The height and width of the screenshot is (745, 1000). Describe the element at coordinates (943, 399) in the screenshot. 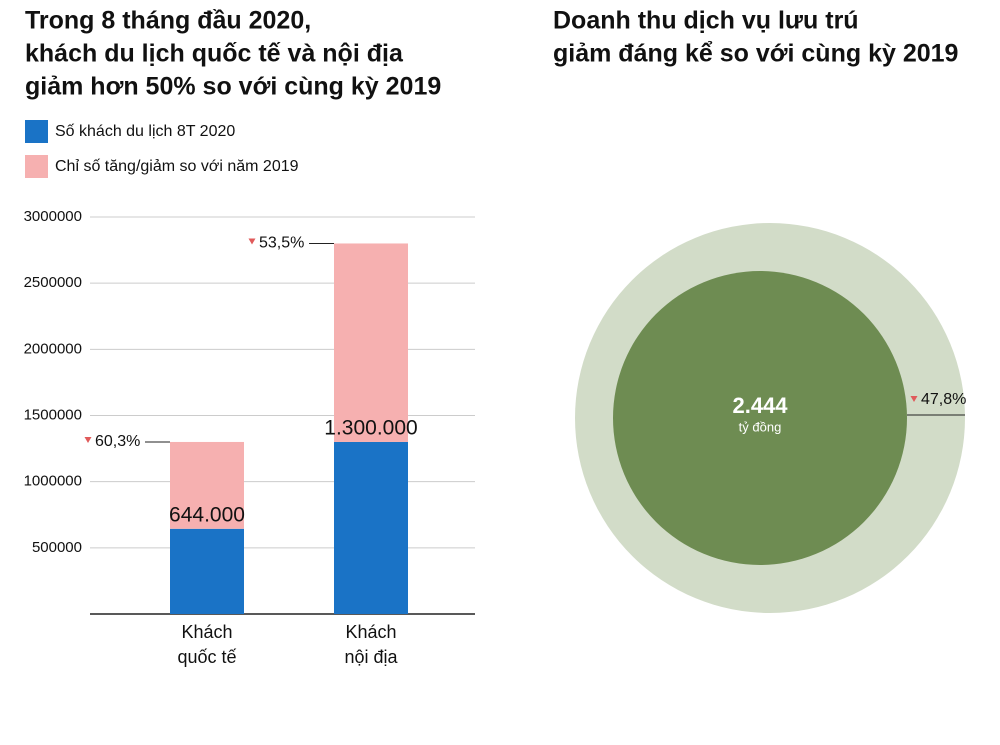

I see `change-label: 47,8%` at that location.